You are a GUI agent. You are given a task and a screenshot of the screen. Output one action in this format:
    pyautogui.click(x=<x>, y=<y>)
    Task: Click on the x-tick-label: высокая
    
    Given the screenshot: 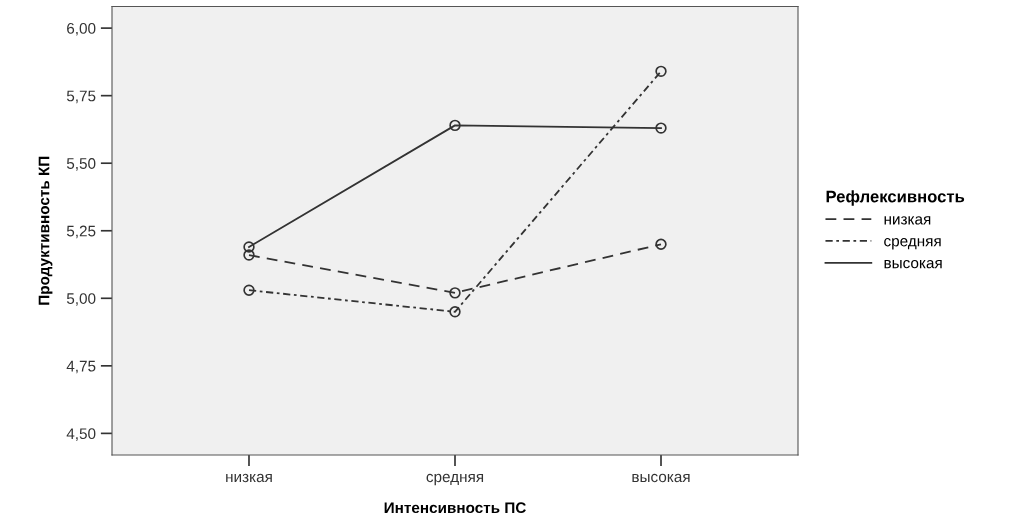 What is the action you would take?
    pyautogui.click(x=661, y=478)
    